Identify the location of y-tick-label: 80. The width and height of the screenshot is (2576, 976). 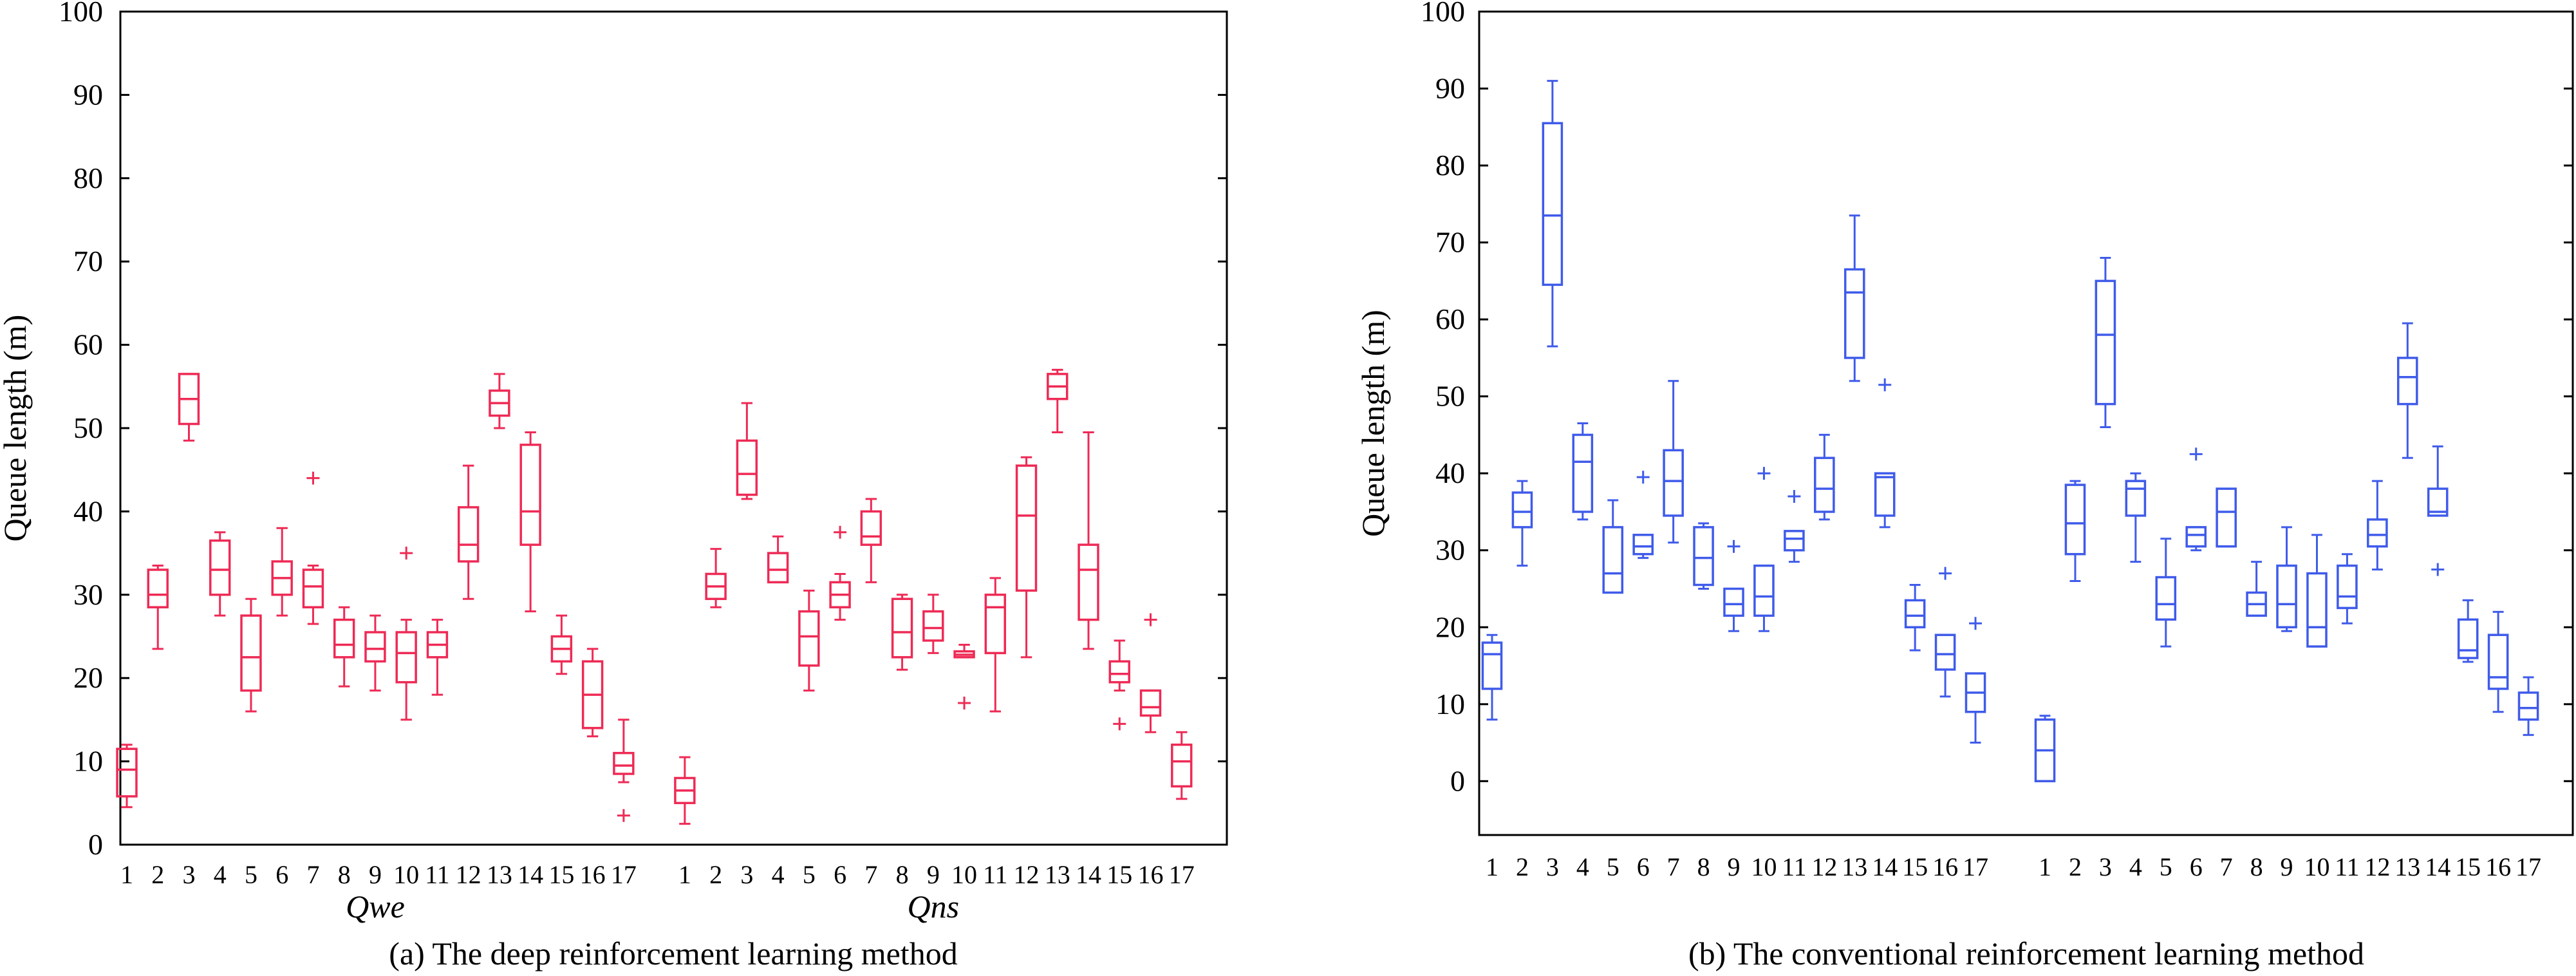
(88, 178).